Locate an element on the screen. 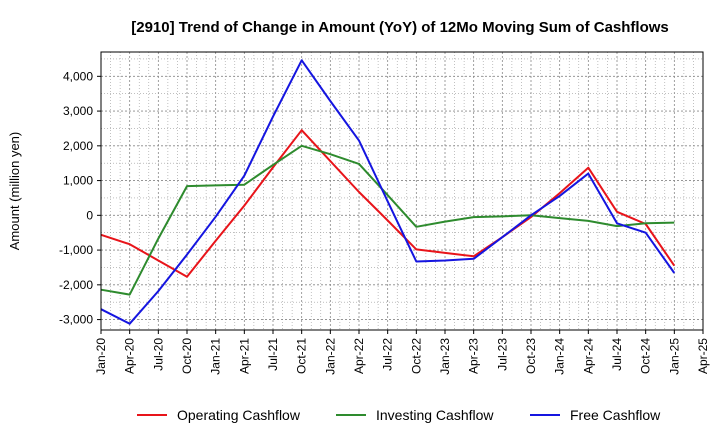 The height and width of the screenshot is (440, 720). x-tick-label: Jan-24 is located at coordinates (560, 356).